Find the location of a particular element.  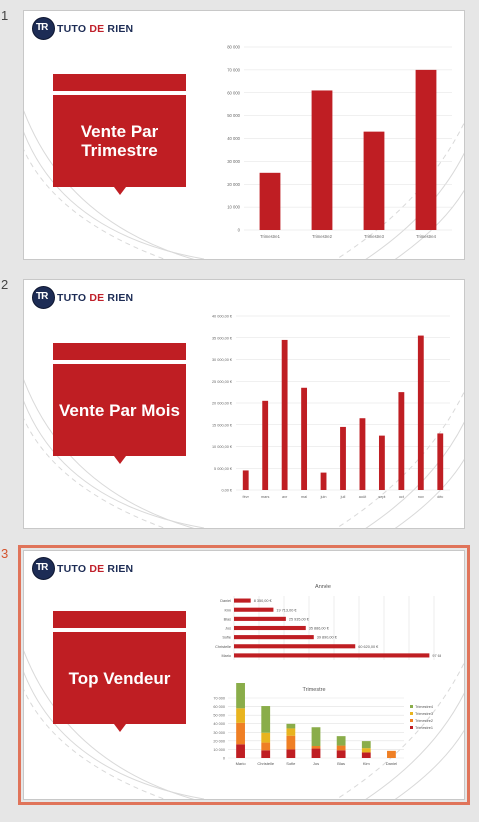

slide-number-1: 1 is located at coordinates (5, 15).